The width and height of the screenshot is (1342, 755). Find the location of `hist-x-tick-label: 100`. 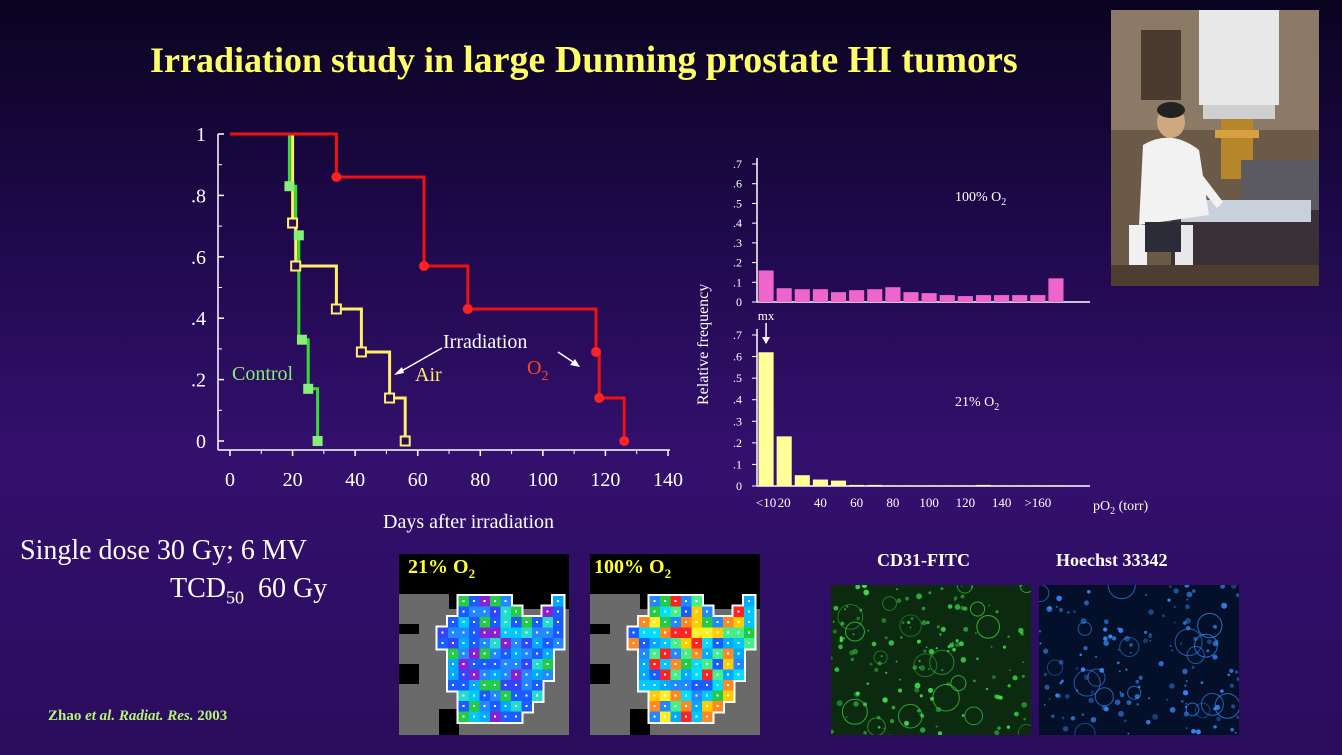

hist-x-tick-label: 100 is located at coordinates (929, 502).